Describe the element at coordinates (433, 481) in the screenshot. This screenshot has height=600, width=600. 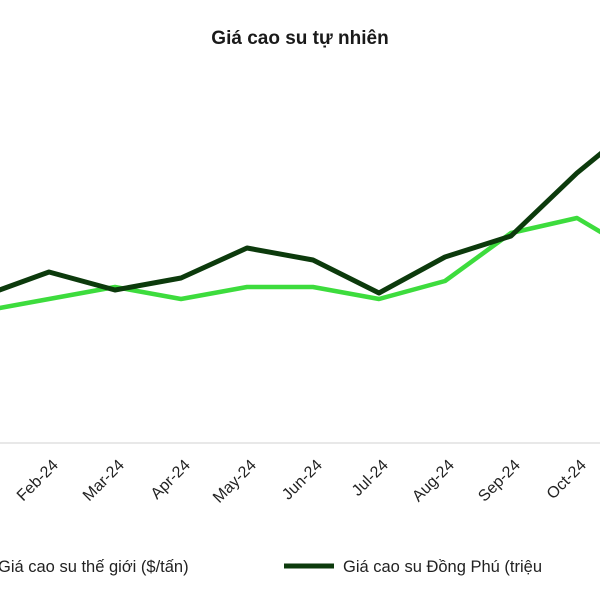
I see `x-tick-label: Aug-24` at that location.